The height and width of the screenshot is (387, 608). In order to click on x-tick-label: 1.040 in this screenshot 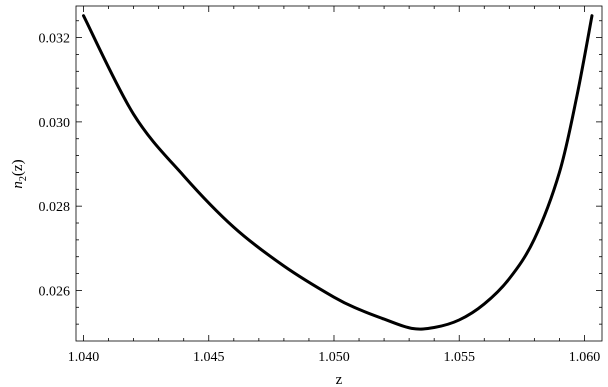, I will do `click(84, 357)`.